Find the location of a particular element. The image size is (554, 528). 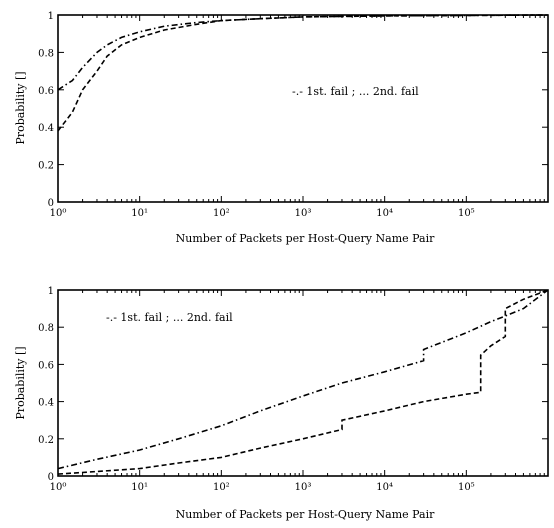

y-axis-label-top: Probability [] is located at coordinates (20, 107).